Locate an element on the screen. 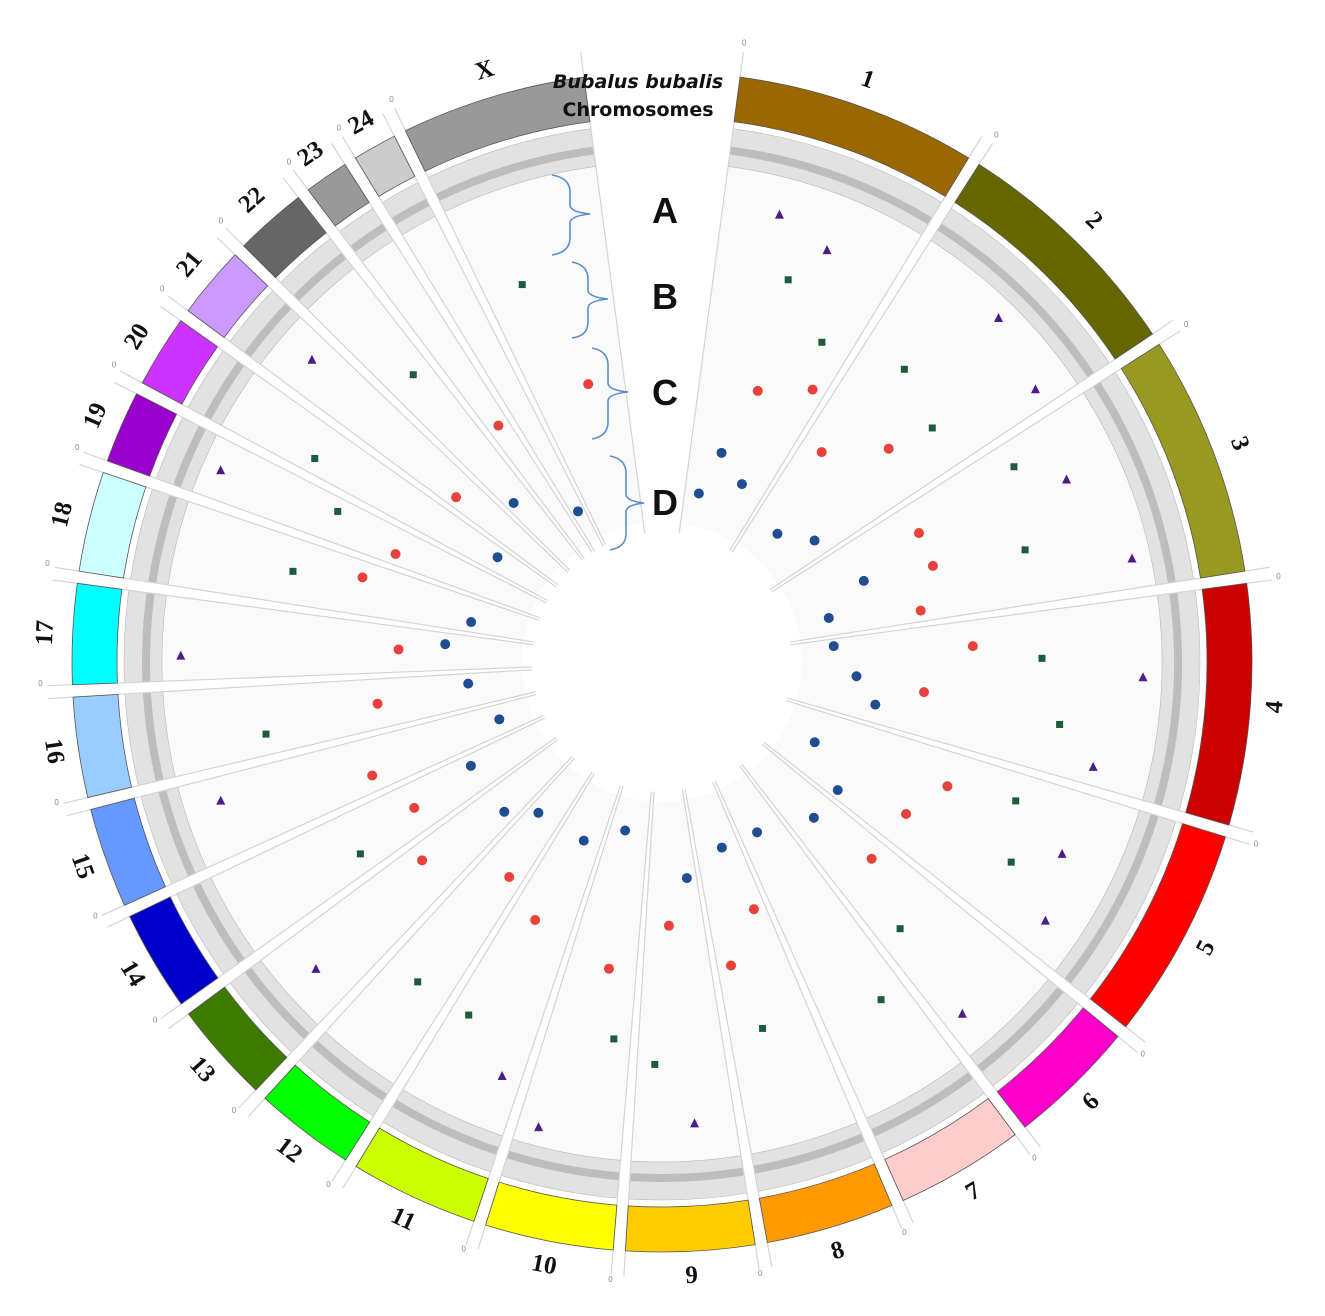  chromosome-label-8: 8 is located at coordinates (838, 1250).